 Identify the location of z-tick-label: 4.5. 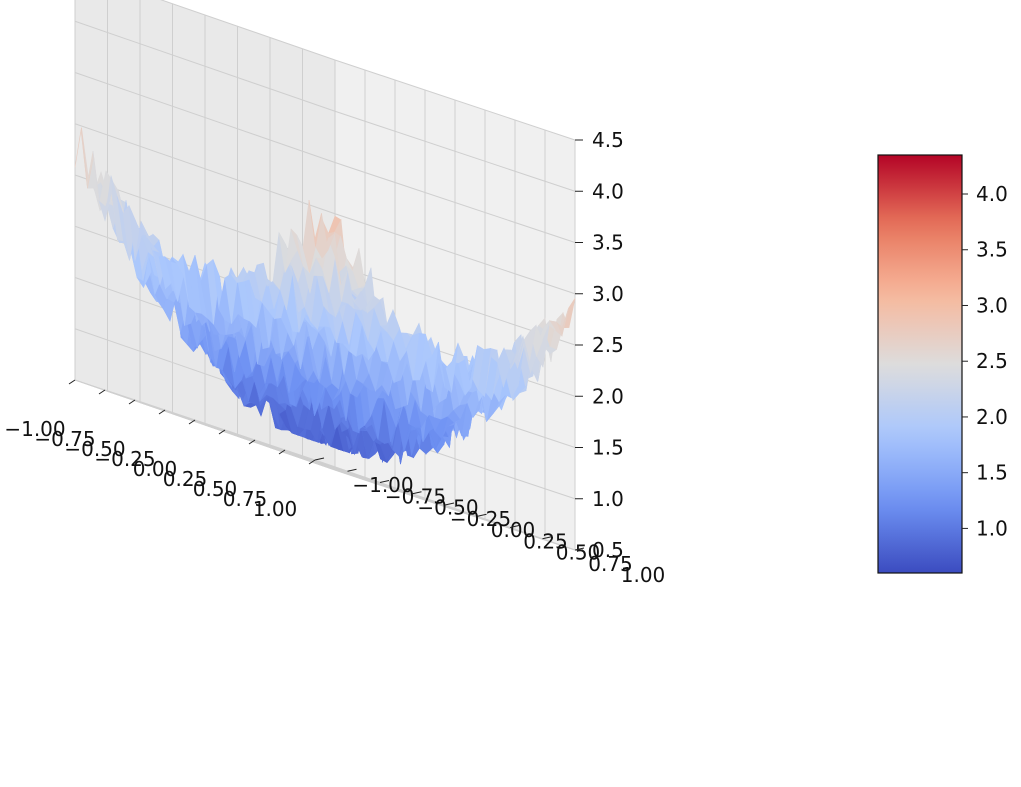
(608, 140).